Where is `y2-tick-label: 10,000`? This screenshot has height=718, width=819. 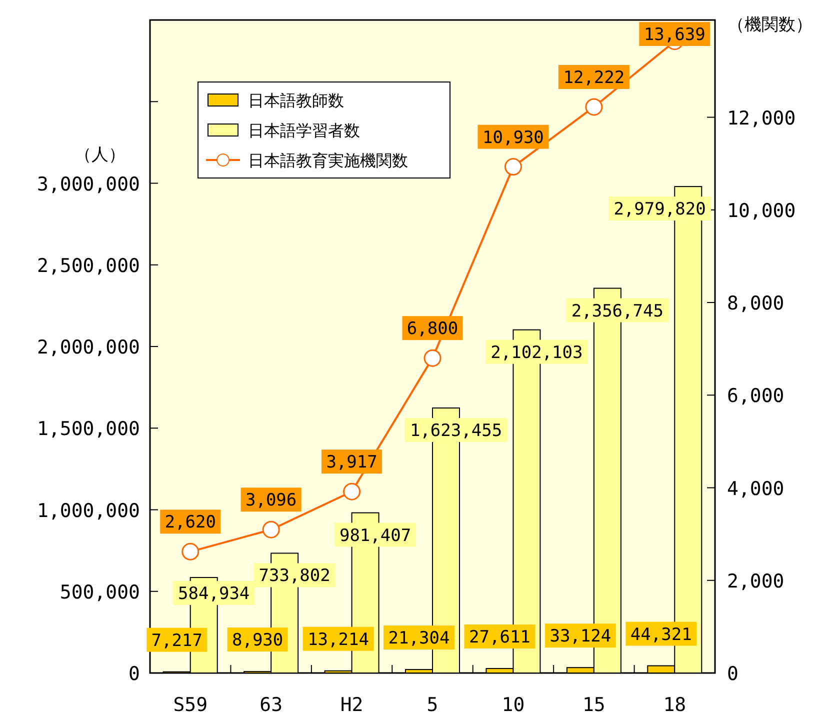 y2-tick-label: 10,000 is located at coordinates (761, 211).